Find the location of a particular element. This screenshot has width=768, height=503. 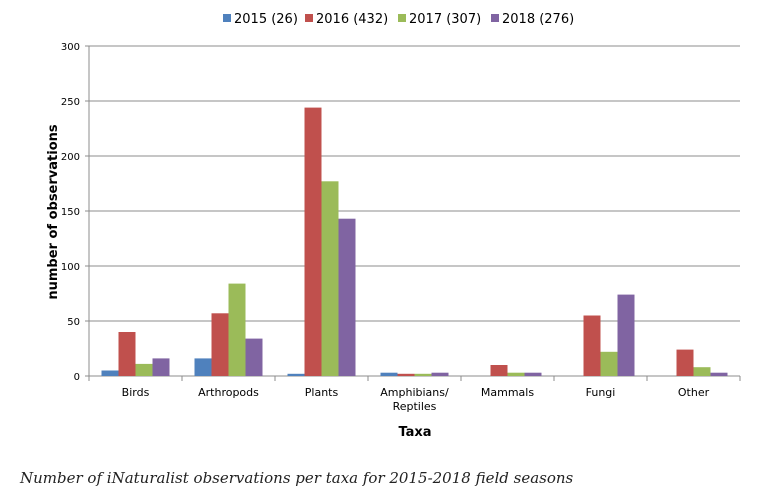

y-tick-label: 0 is located at coordinates (77, 377).